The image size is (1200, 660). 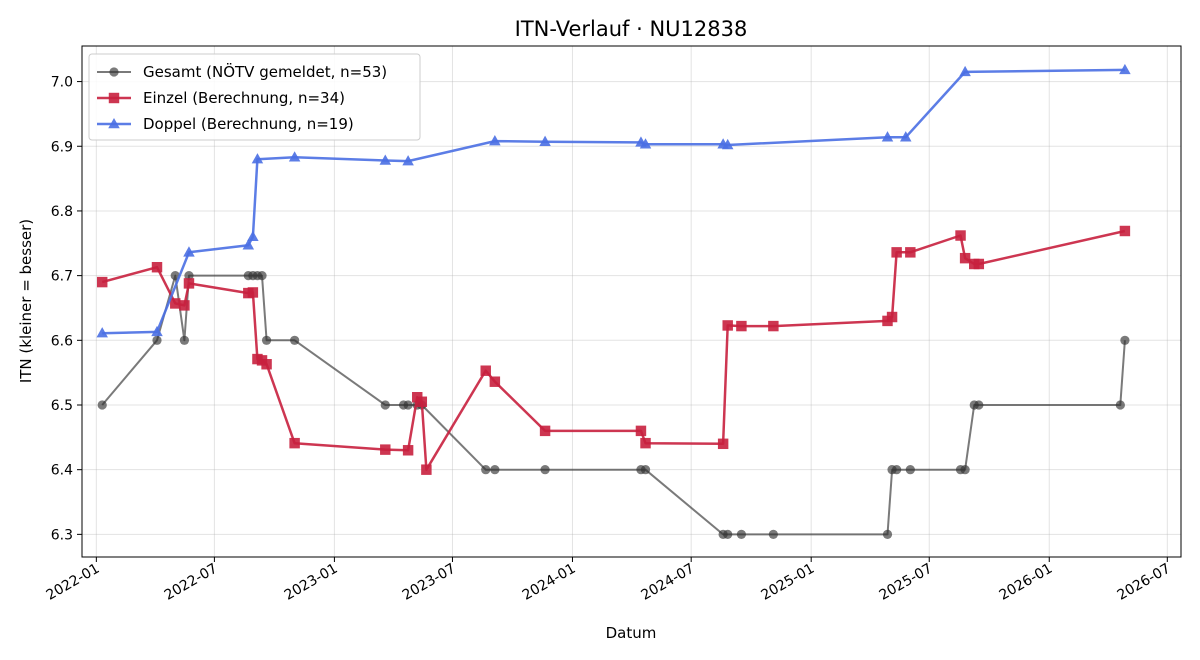 I want to click on legend-label: Einzel (Berechnung, n=34), so click(x=244, y=98).